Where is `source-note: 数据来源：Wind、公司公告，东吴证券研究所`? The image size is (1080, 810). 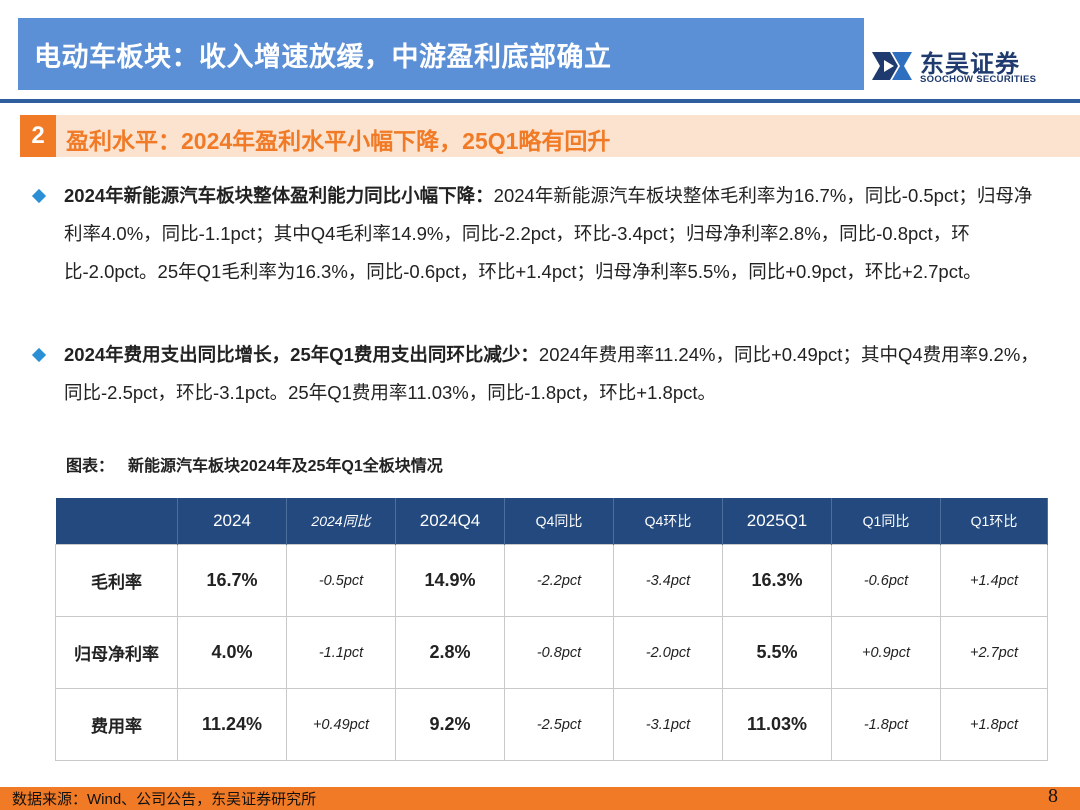
source-note: 数据来源：Wind、公司公告，东吴证券研究所 is located at coordinates (164, 799).